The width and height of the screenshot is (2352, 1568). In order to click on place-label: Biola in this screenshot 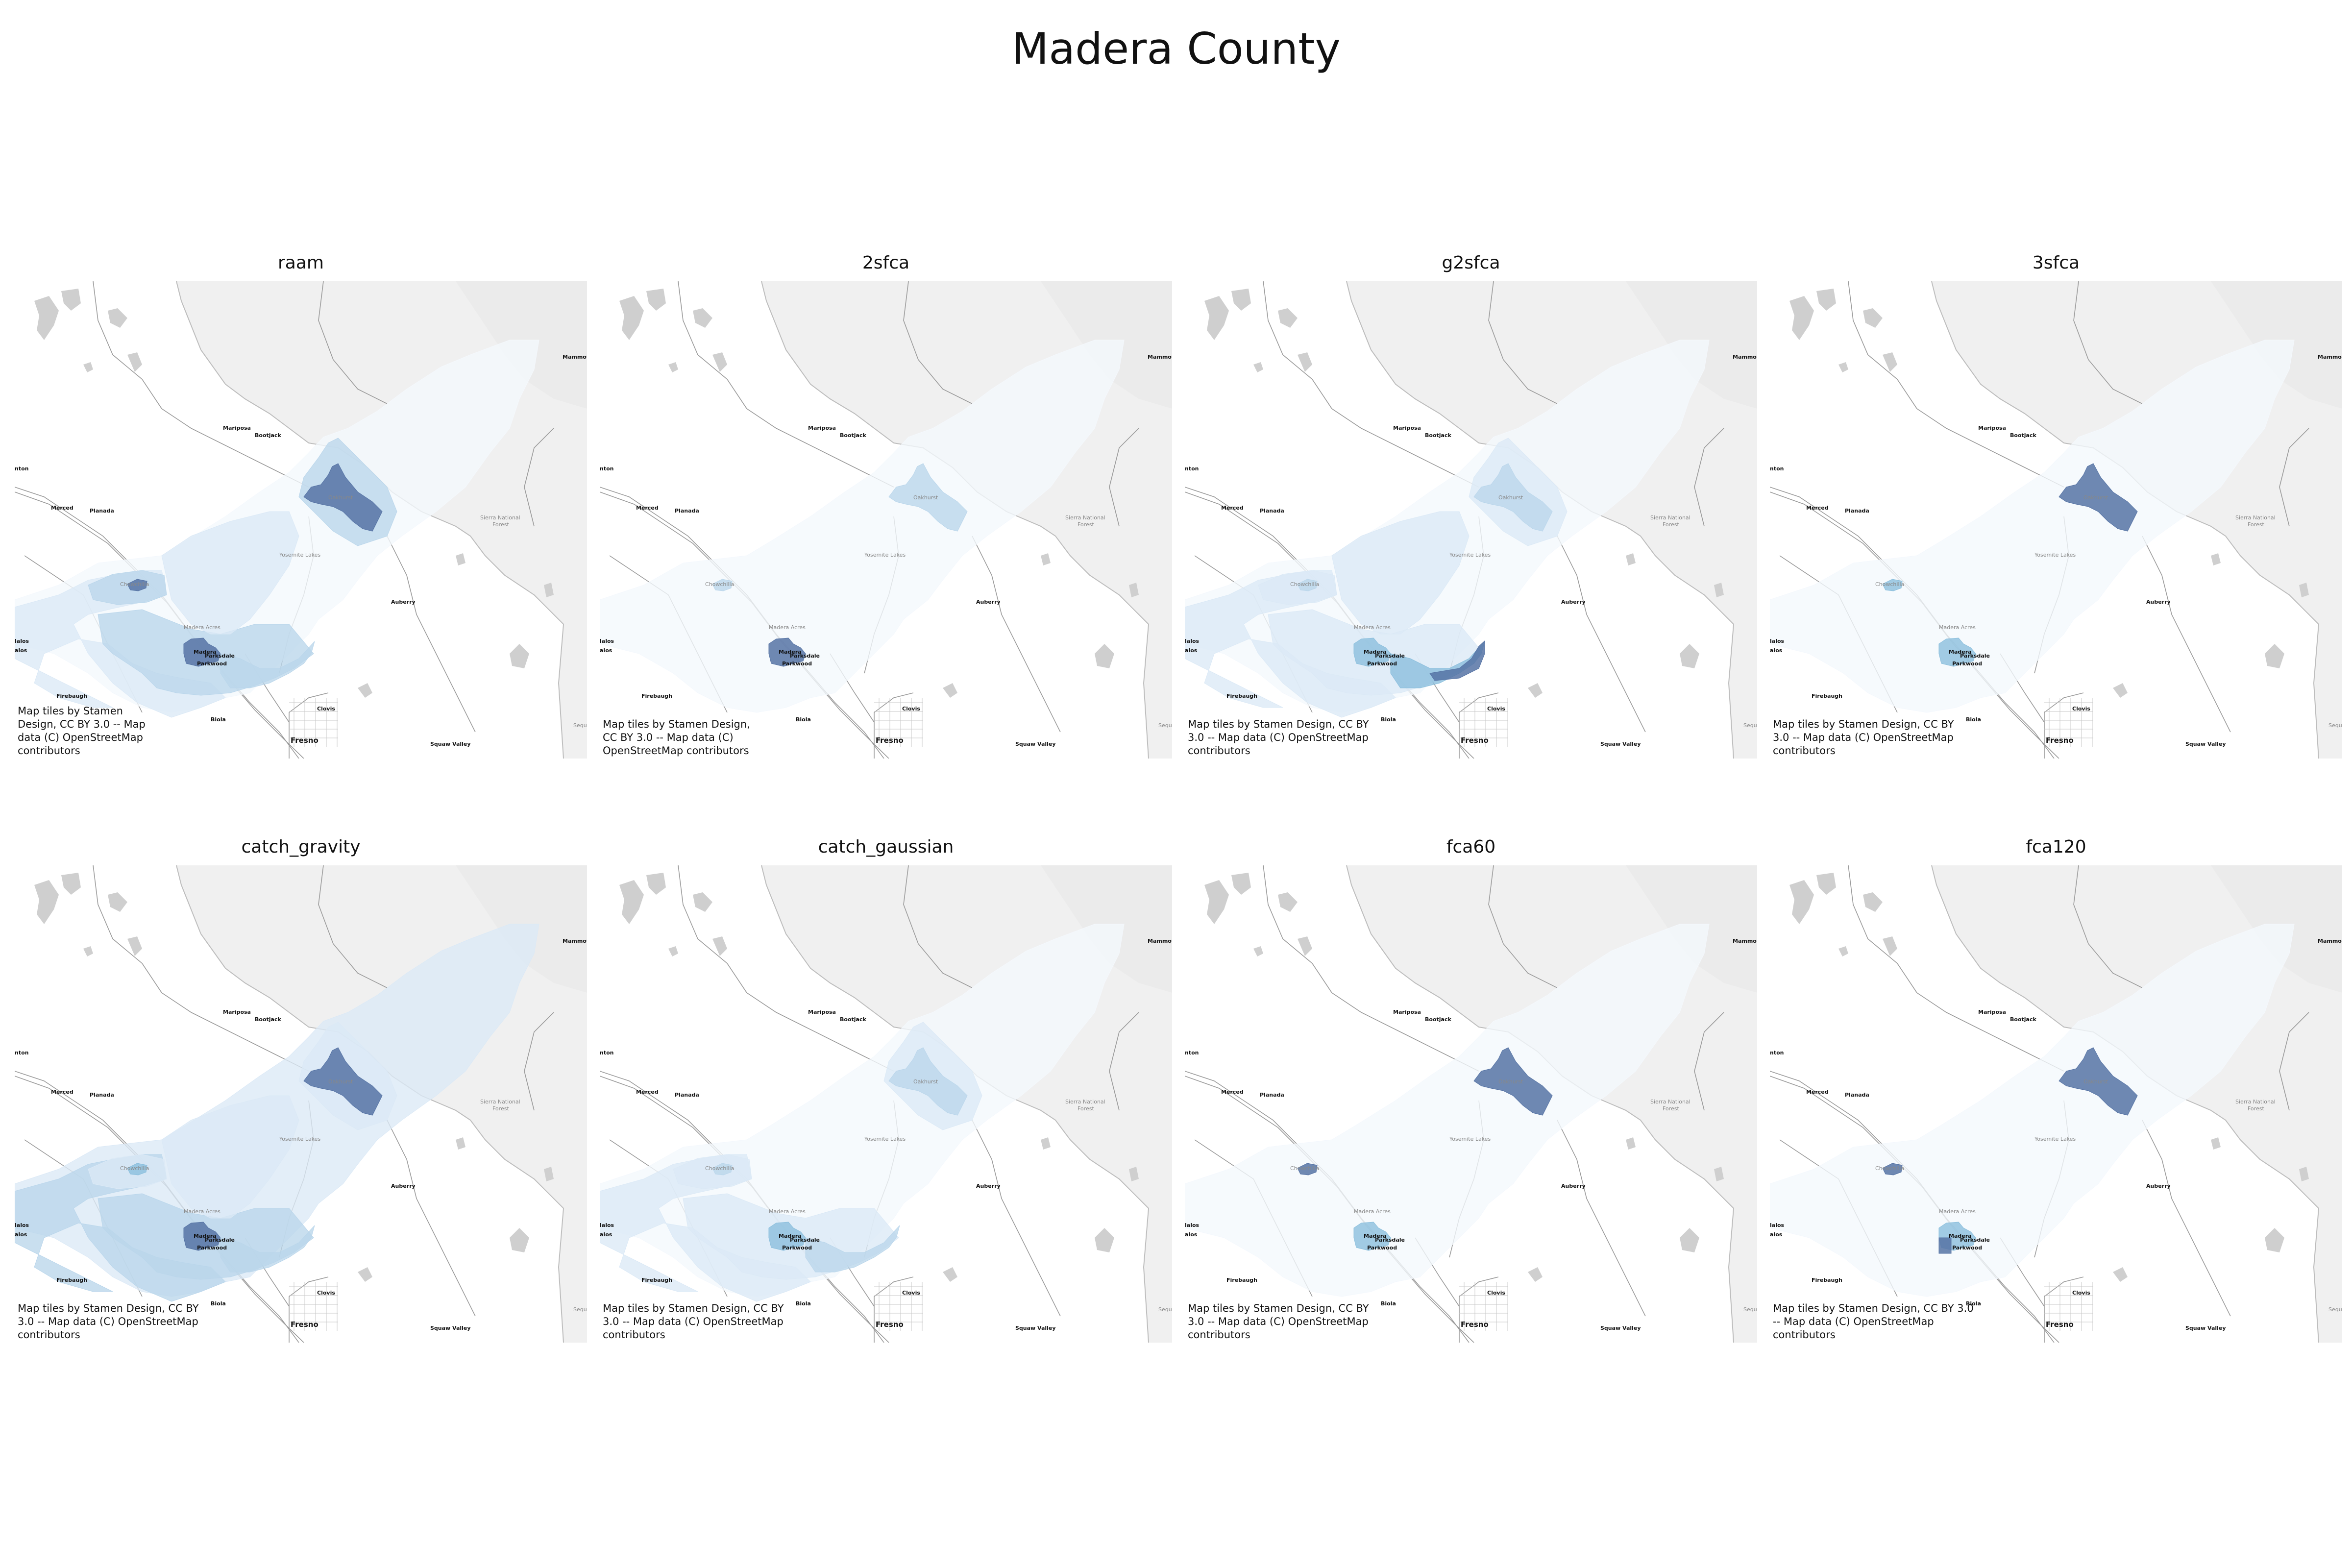, I will do `click(1973, 1303)`.